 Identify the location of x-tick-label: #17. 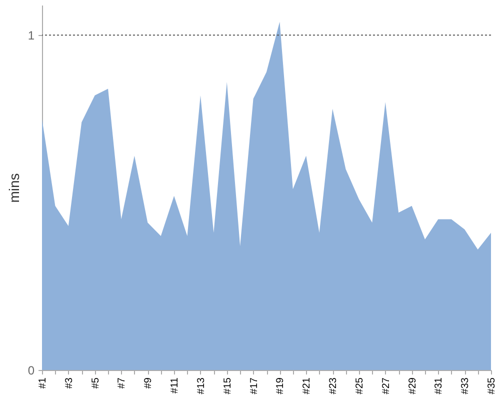
(254, 385).